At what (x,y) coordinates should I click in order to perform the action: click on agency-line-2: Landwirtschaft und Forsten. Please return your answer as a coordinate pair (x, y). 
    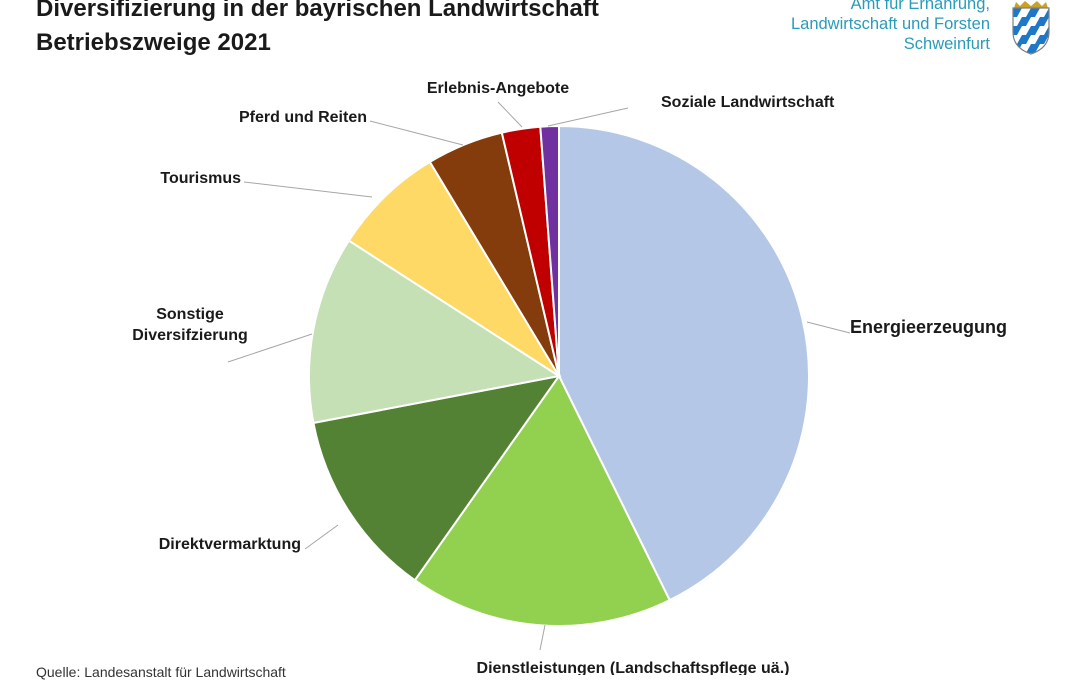
    Looking at the image, I should click on (890, 24).